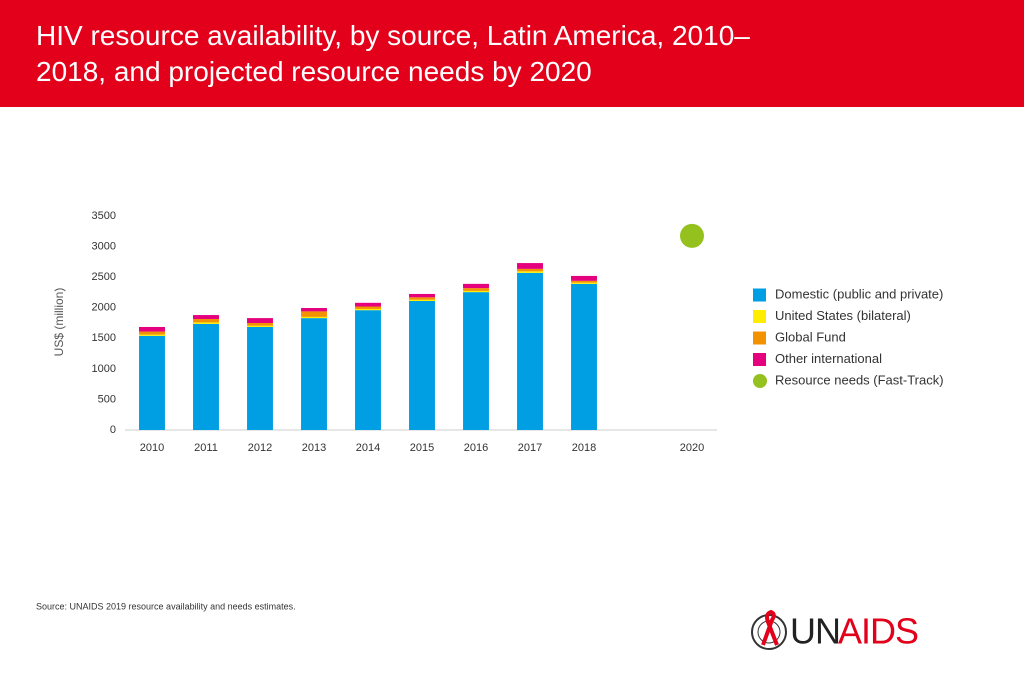 The width and height of the screenshot is (1024, 683). Describe the element at coordinates (104, 216) in the screenshot. I see `y-tick-label: 3500` at that location.